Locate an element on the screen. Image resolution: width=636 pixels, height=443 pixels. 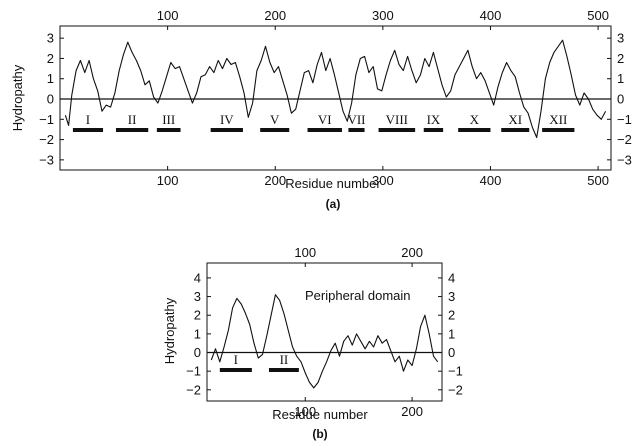
panel-b-y-tick-label-right: 0 is located at coordinates (451, 352).